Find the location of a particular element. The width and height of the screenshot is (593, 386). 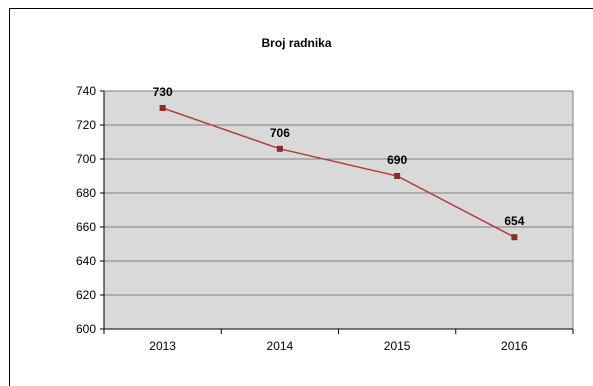

chart-title: Broj radnika is located at coordinates (296, 43).